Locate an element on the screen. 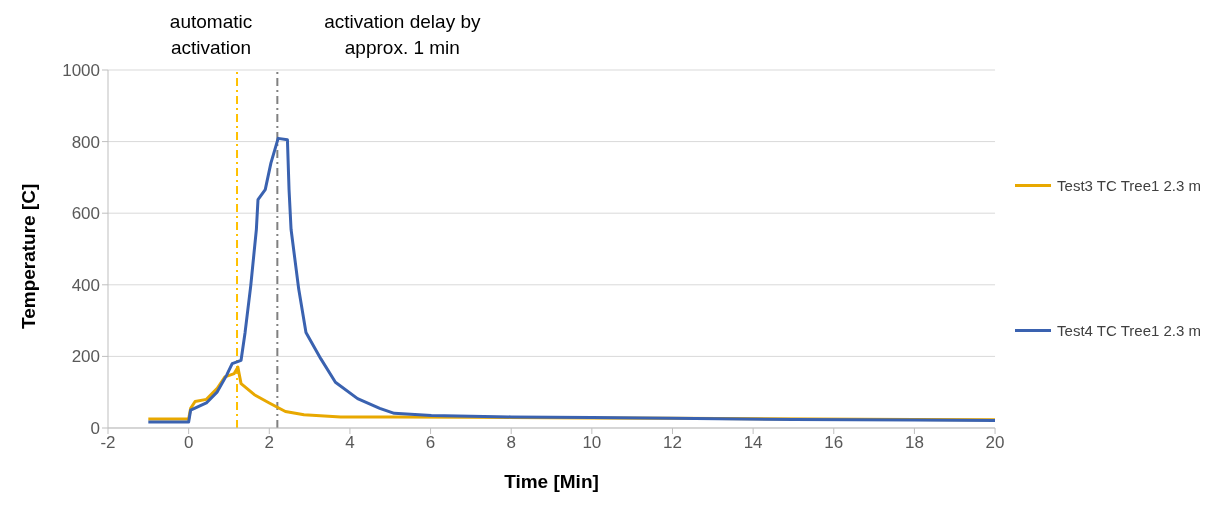 Image resolution: width=1229 pixels, height=517 pixels. ref-line-label: automatic activation is located at coordinates (211, 34).